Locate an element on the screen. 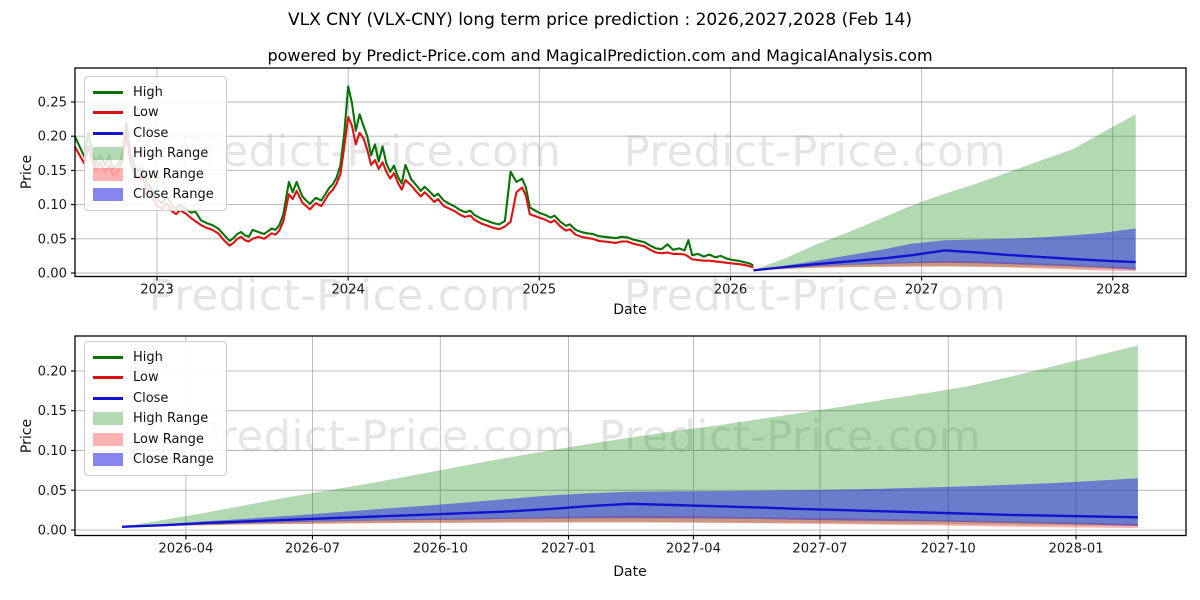 The image size is (1200, 600). bottom-chart-ylabel: Price is located at coordinates (27, 436).